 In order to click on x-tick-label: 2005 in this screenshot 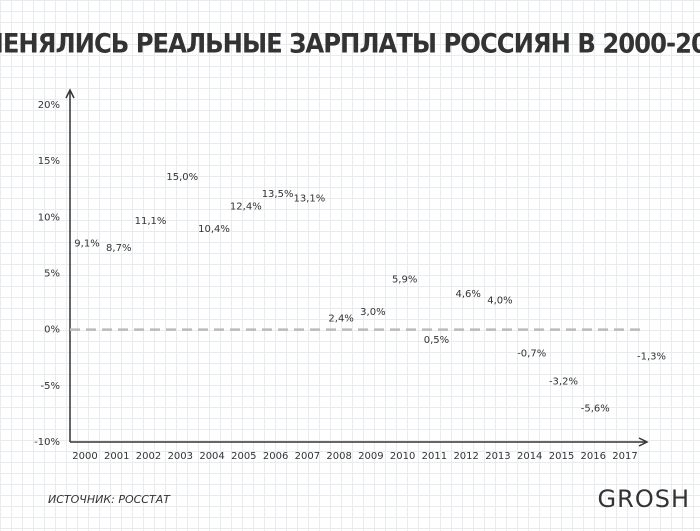, I will do `click(243, 456)`.